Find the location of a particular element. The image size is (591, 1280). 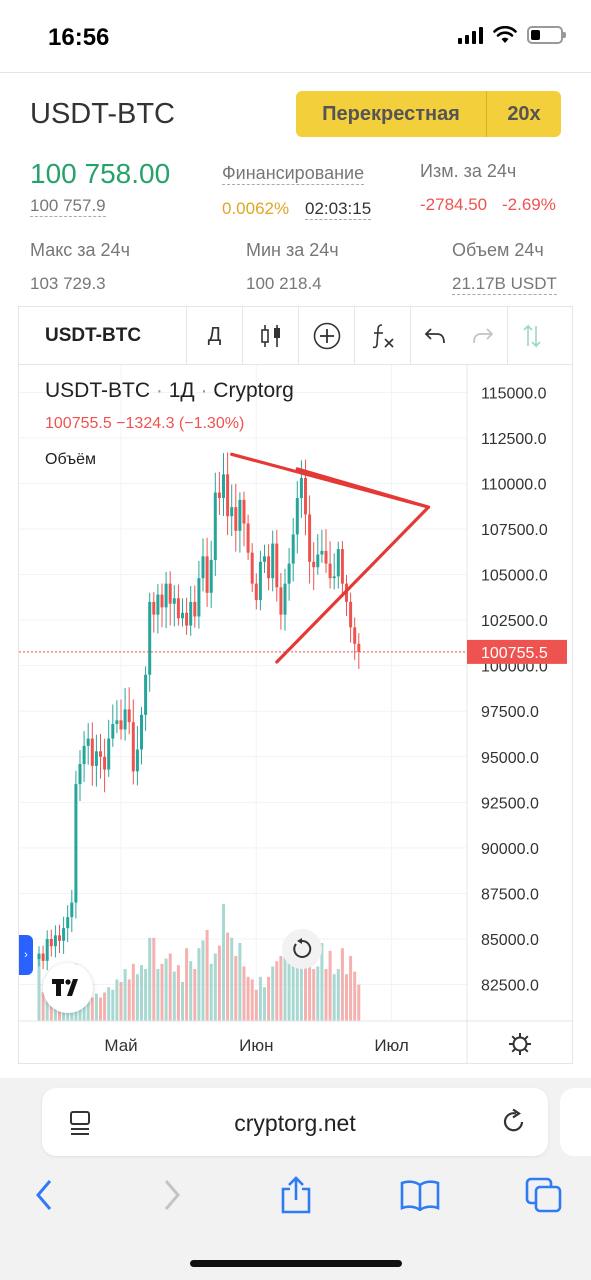

bookmarks-icon is located at coordinates (420, 1195).